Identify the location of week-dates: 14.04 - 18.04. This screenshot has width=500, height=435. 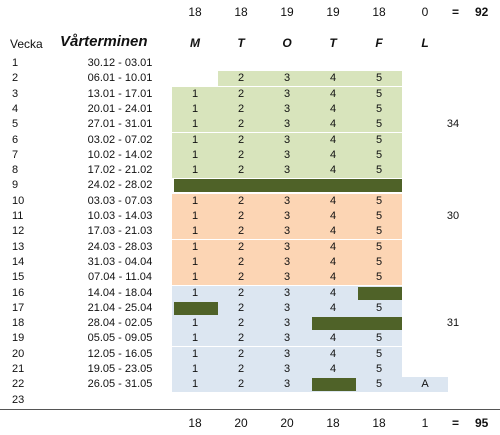
(120, 292).